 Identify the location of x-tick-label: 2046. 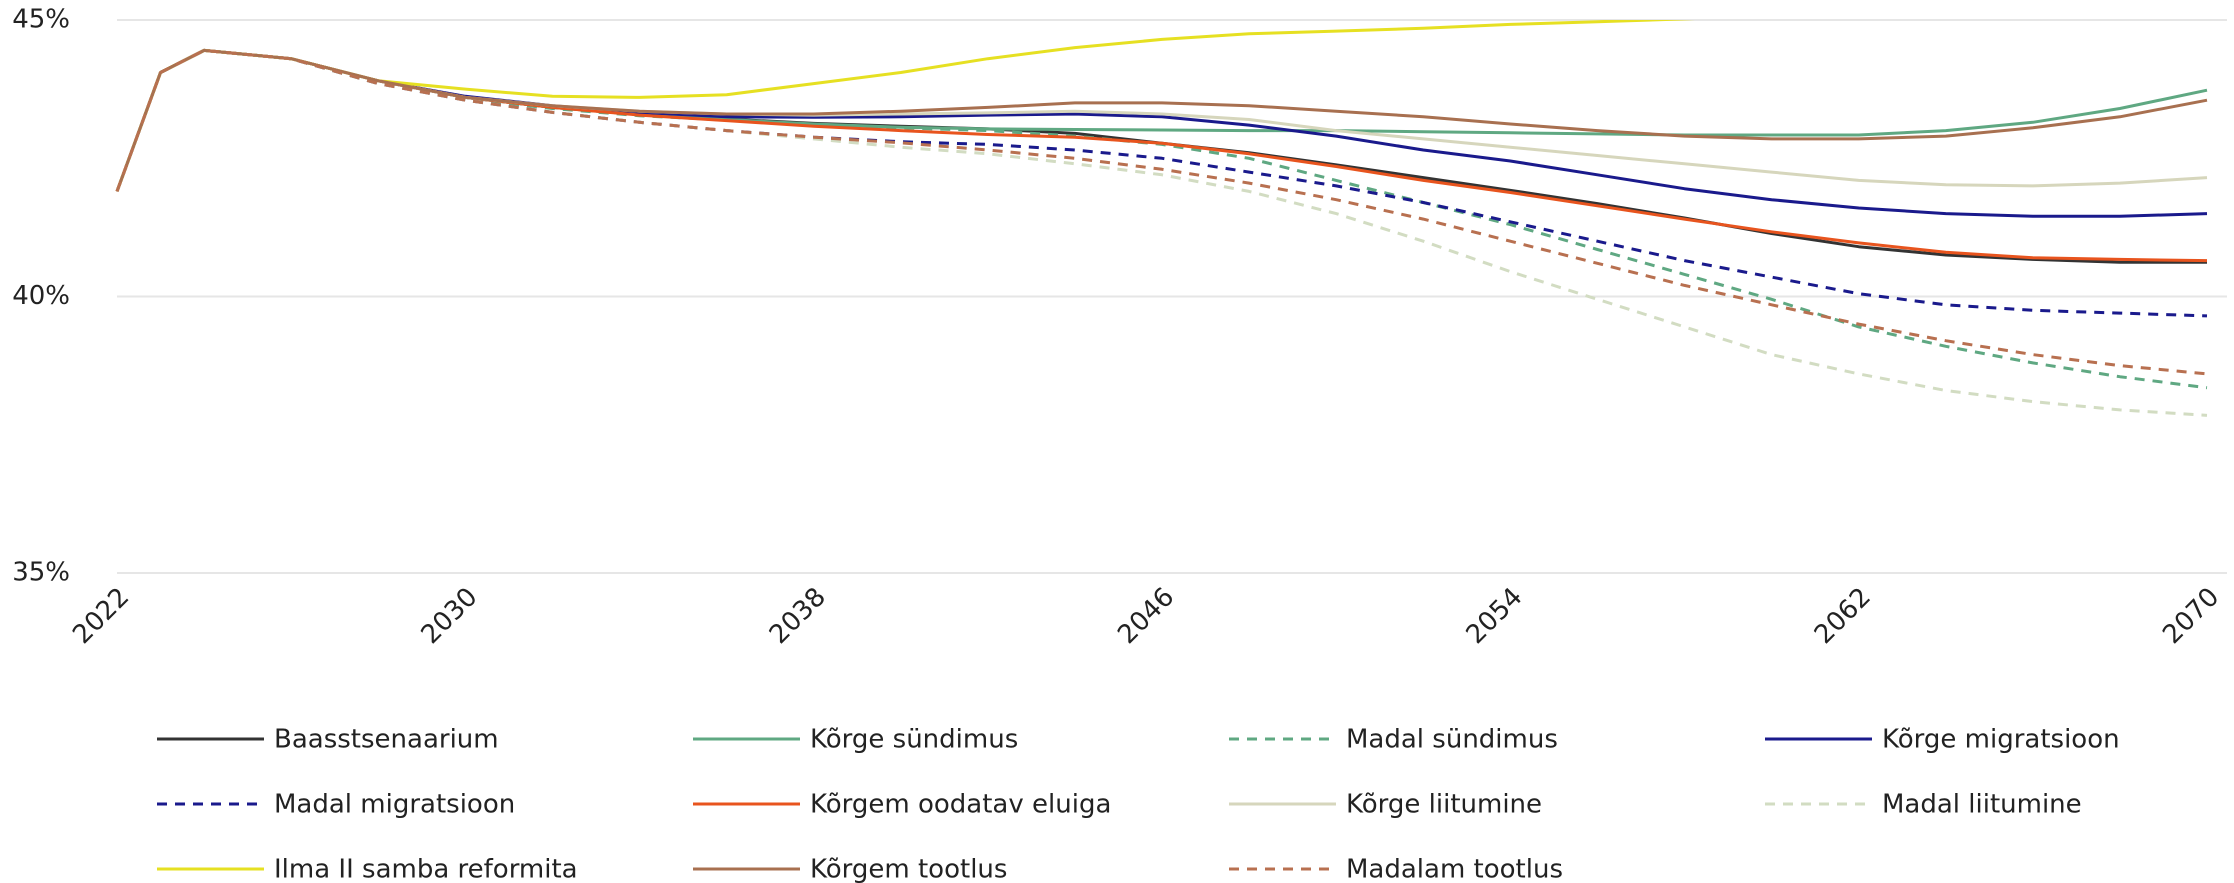
(1146, 616).